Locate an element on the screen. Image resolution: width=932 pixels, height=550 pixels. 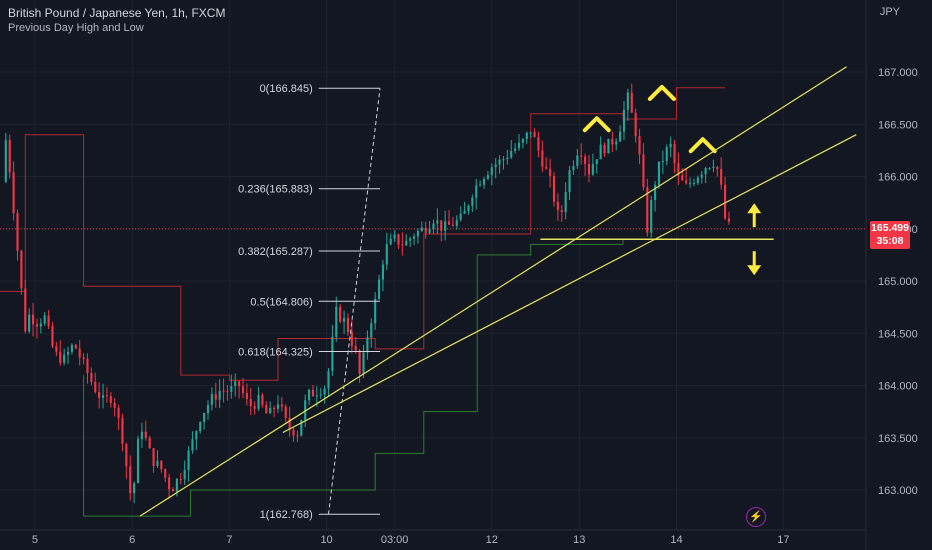
currency-label: JPY is located at coordinates (889, 12).